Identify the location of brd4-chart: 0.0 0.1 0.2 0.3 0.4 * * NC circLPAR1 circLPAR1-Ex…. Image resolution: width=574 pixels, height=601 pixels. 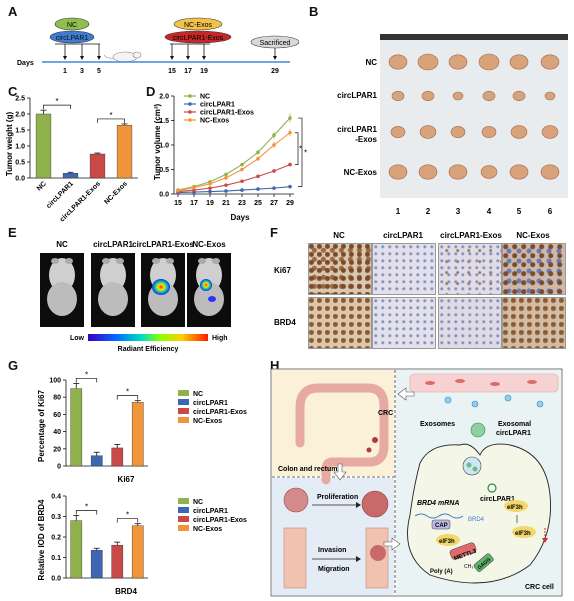
(142, 545).